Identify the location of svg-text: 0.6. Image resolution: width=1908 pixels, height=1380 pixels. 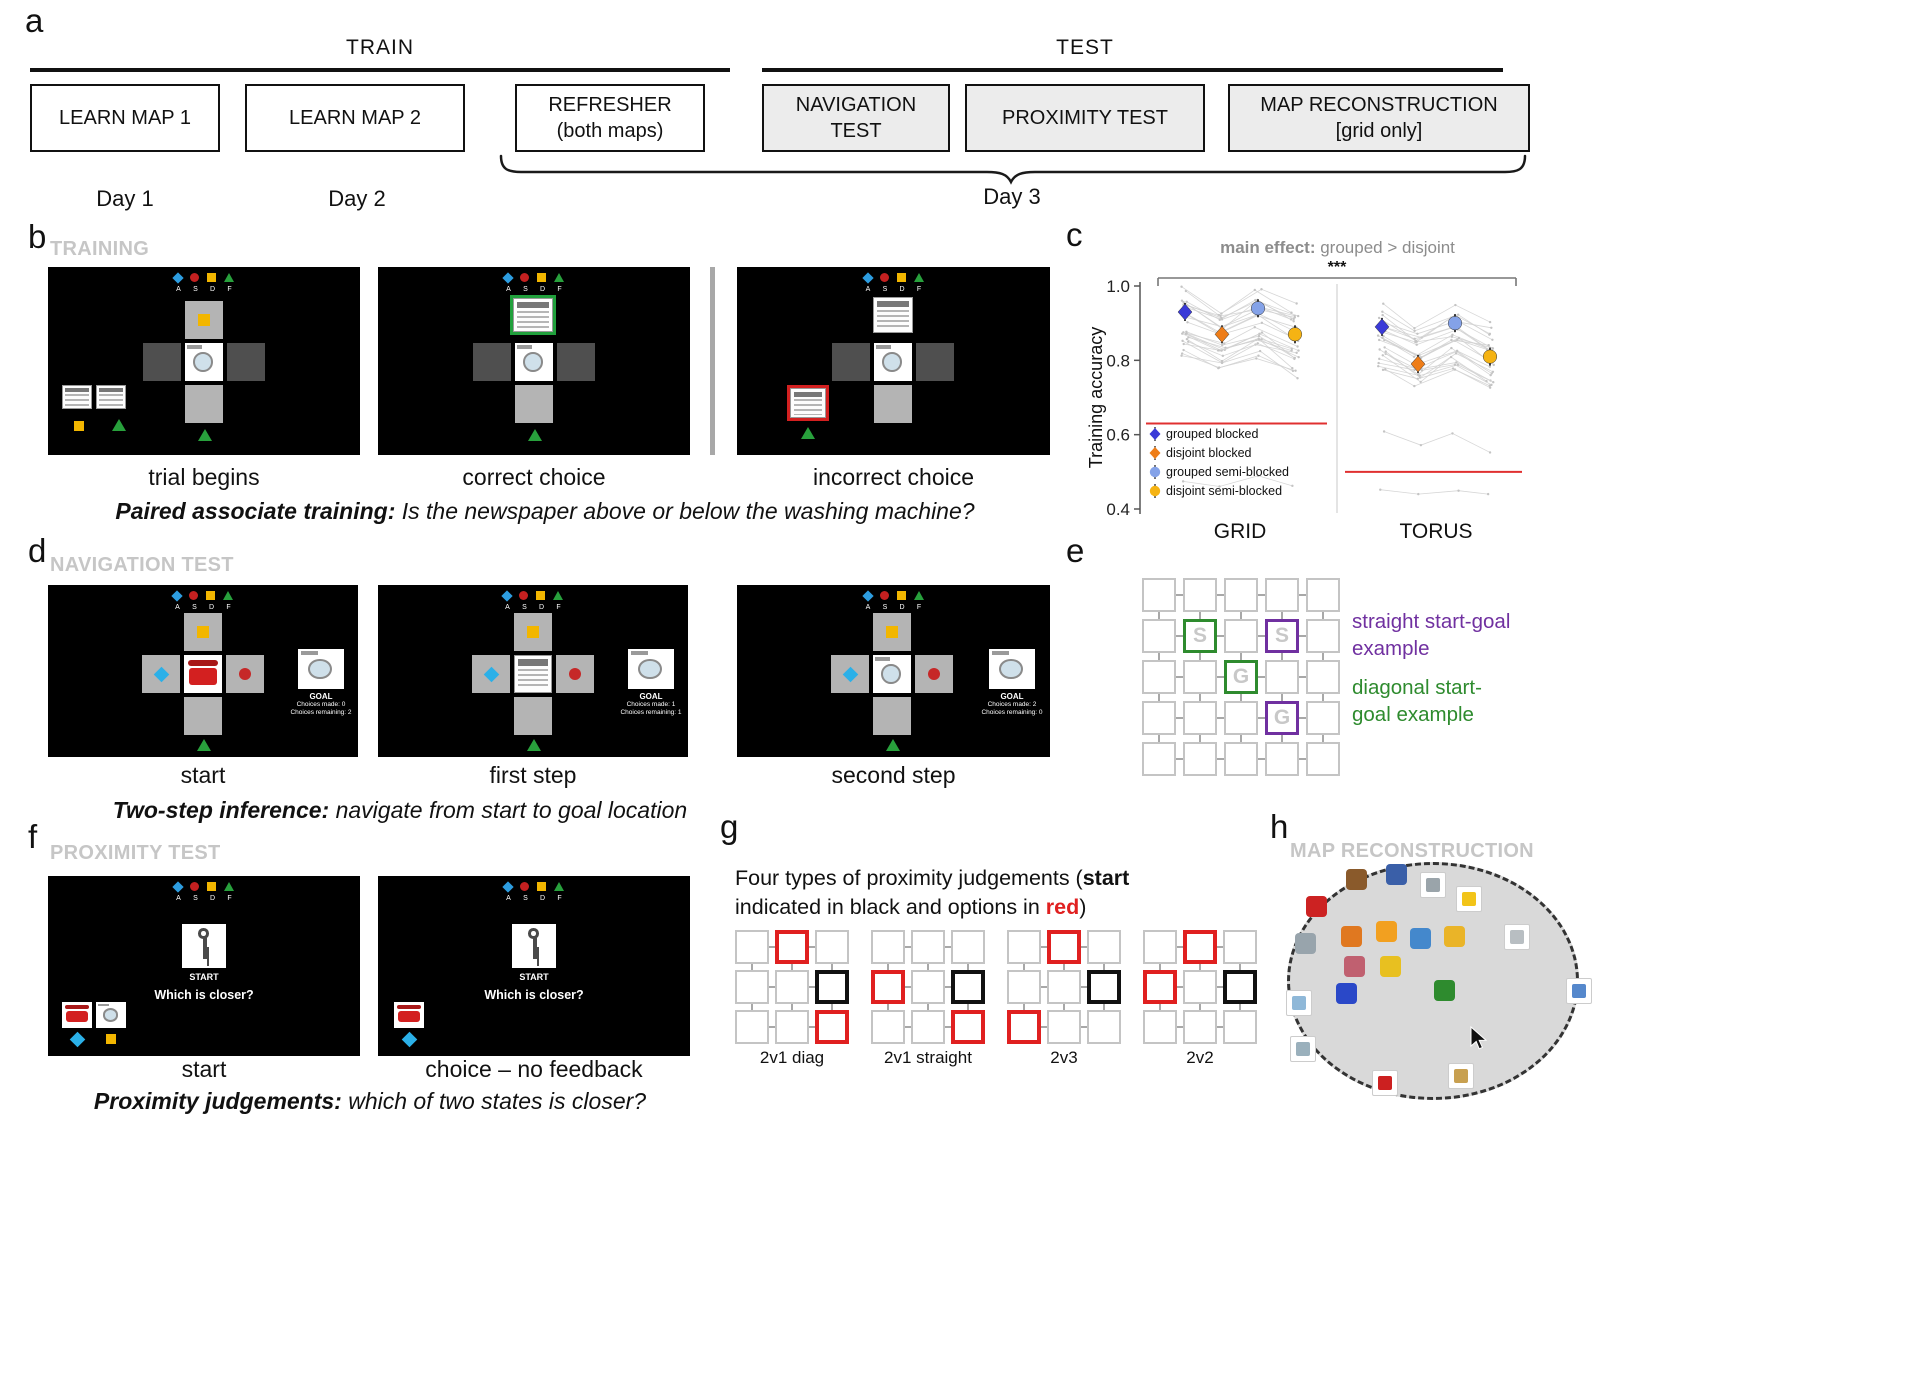
(1118, 435).